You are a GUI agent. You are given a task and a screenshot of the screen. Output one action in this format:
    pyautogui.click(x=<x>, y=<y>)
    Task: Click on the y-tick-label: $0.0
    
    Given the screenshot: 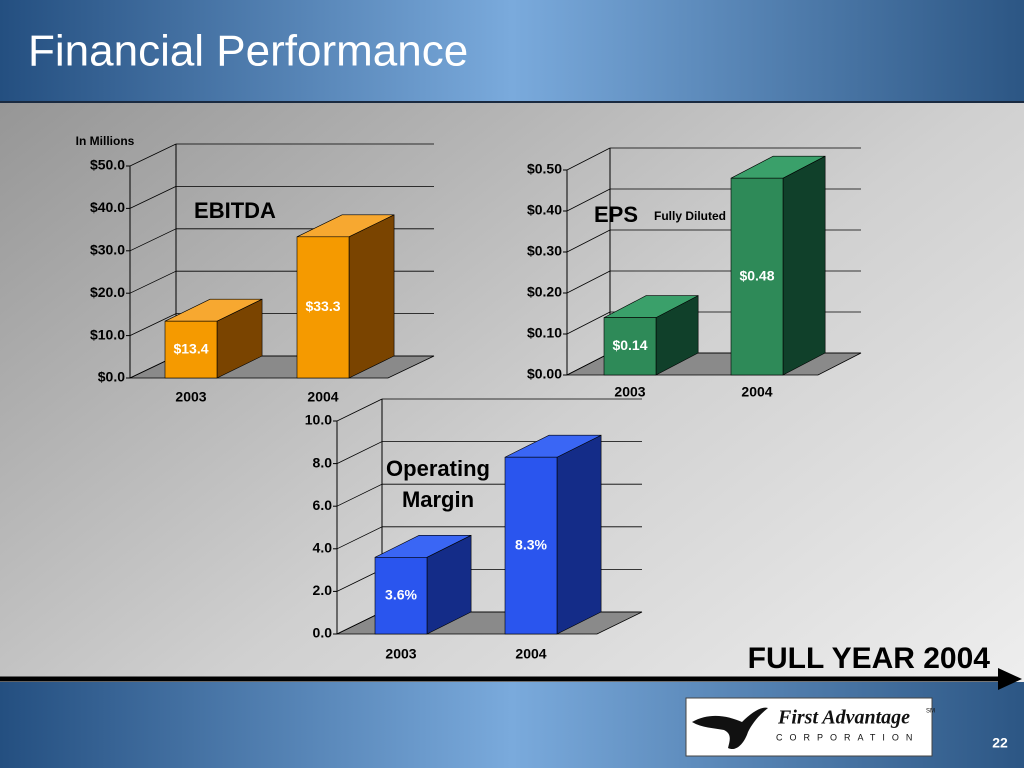 What is the action you would take?
    pyautogui.click(x=111, y=377)
    